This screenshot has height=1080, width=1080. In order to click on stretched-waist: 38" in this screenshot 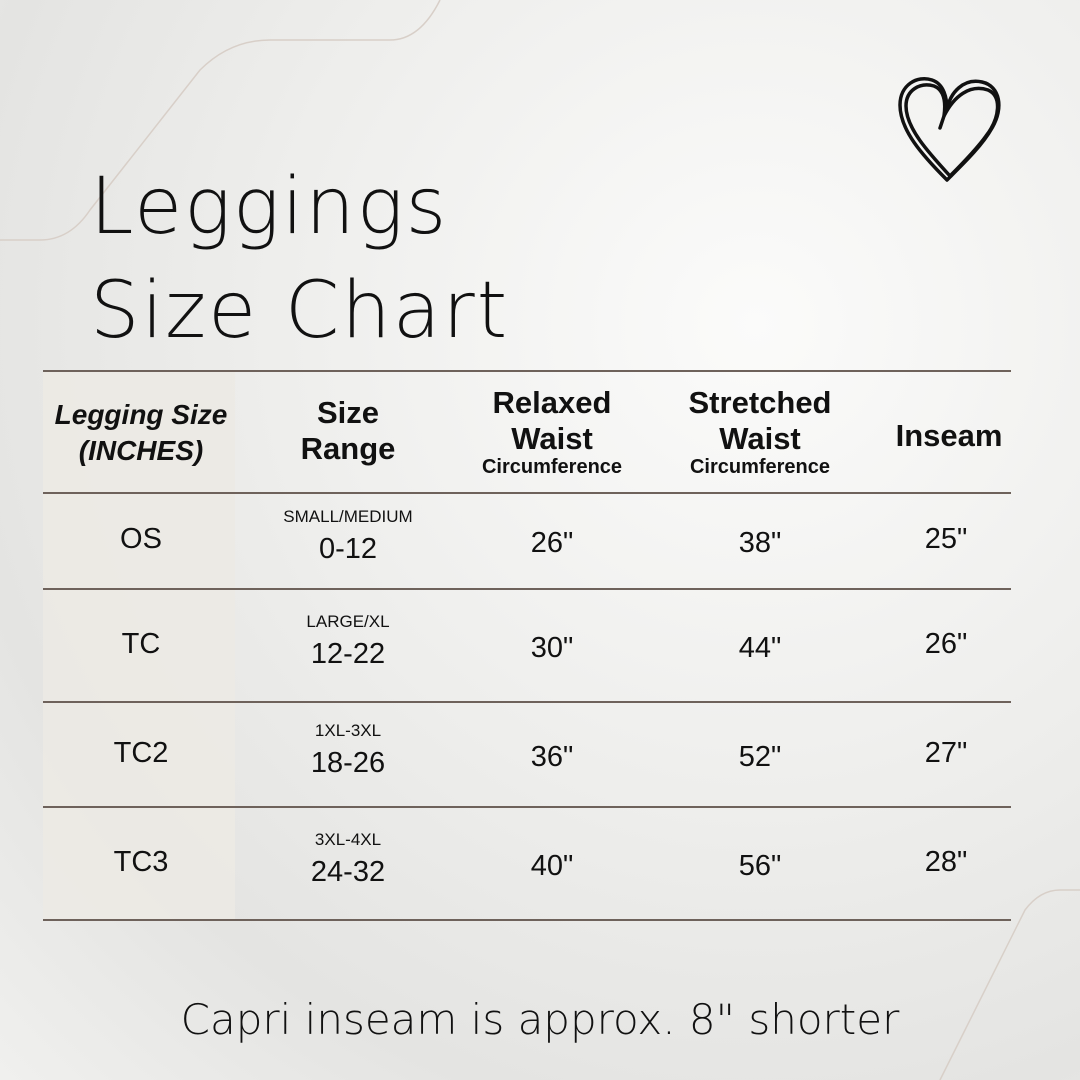, I will do `click(760, 543)`.